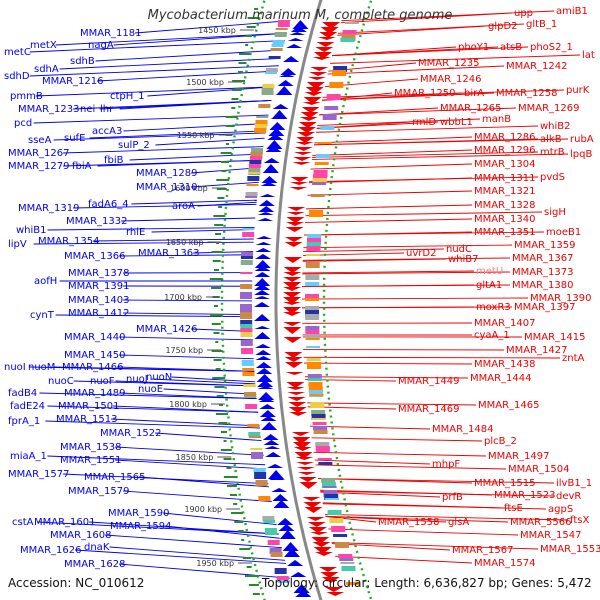  Describe the element at coordinates (496, 119) in the screenshot. I see `minus-gene-label: manB` at that location.